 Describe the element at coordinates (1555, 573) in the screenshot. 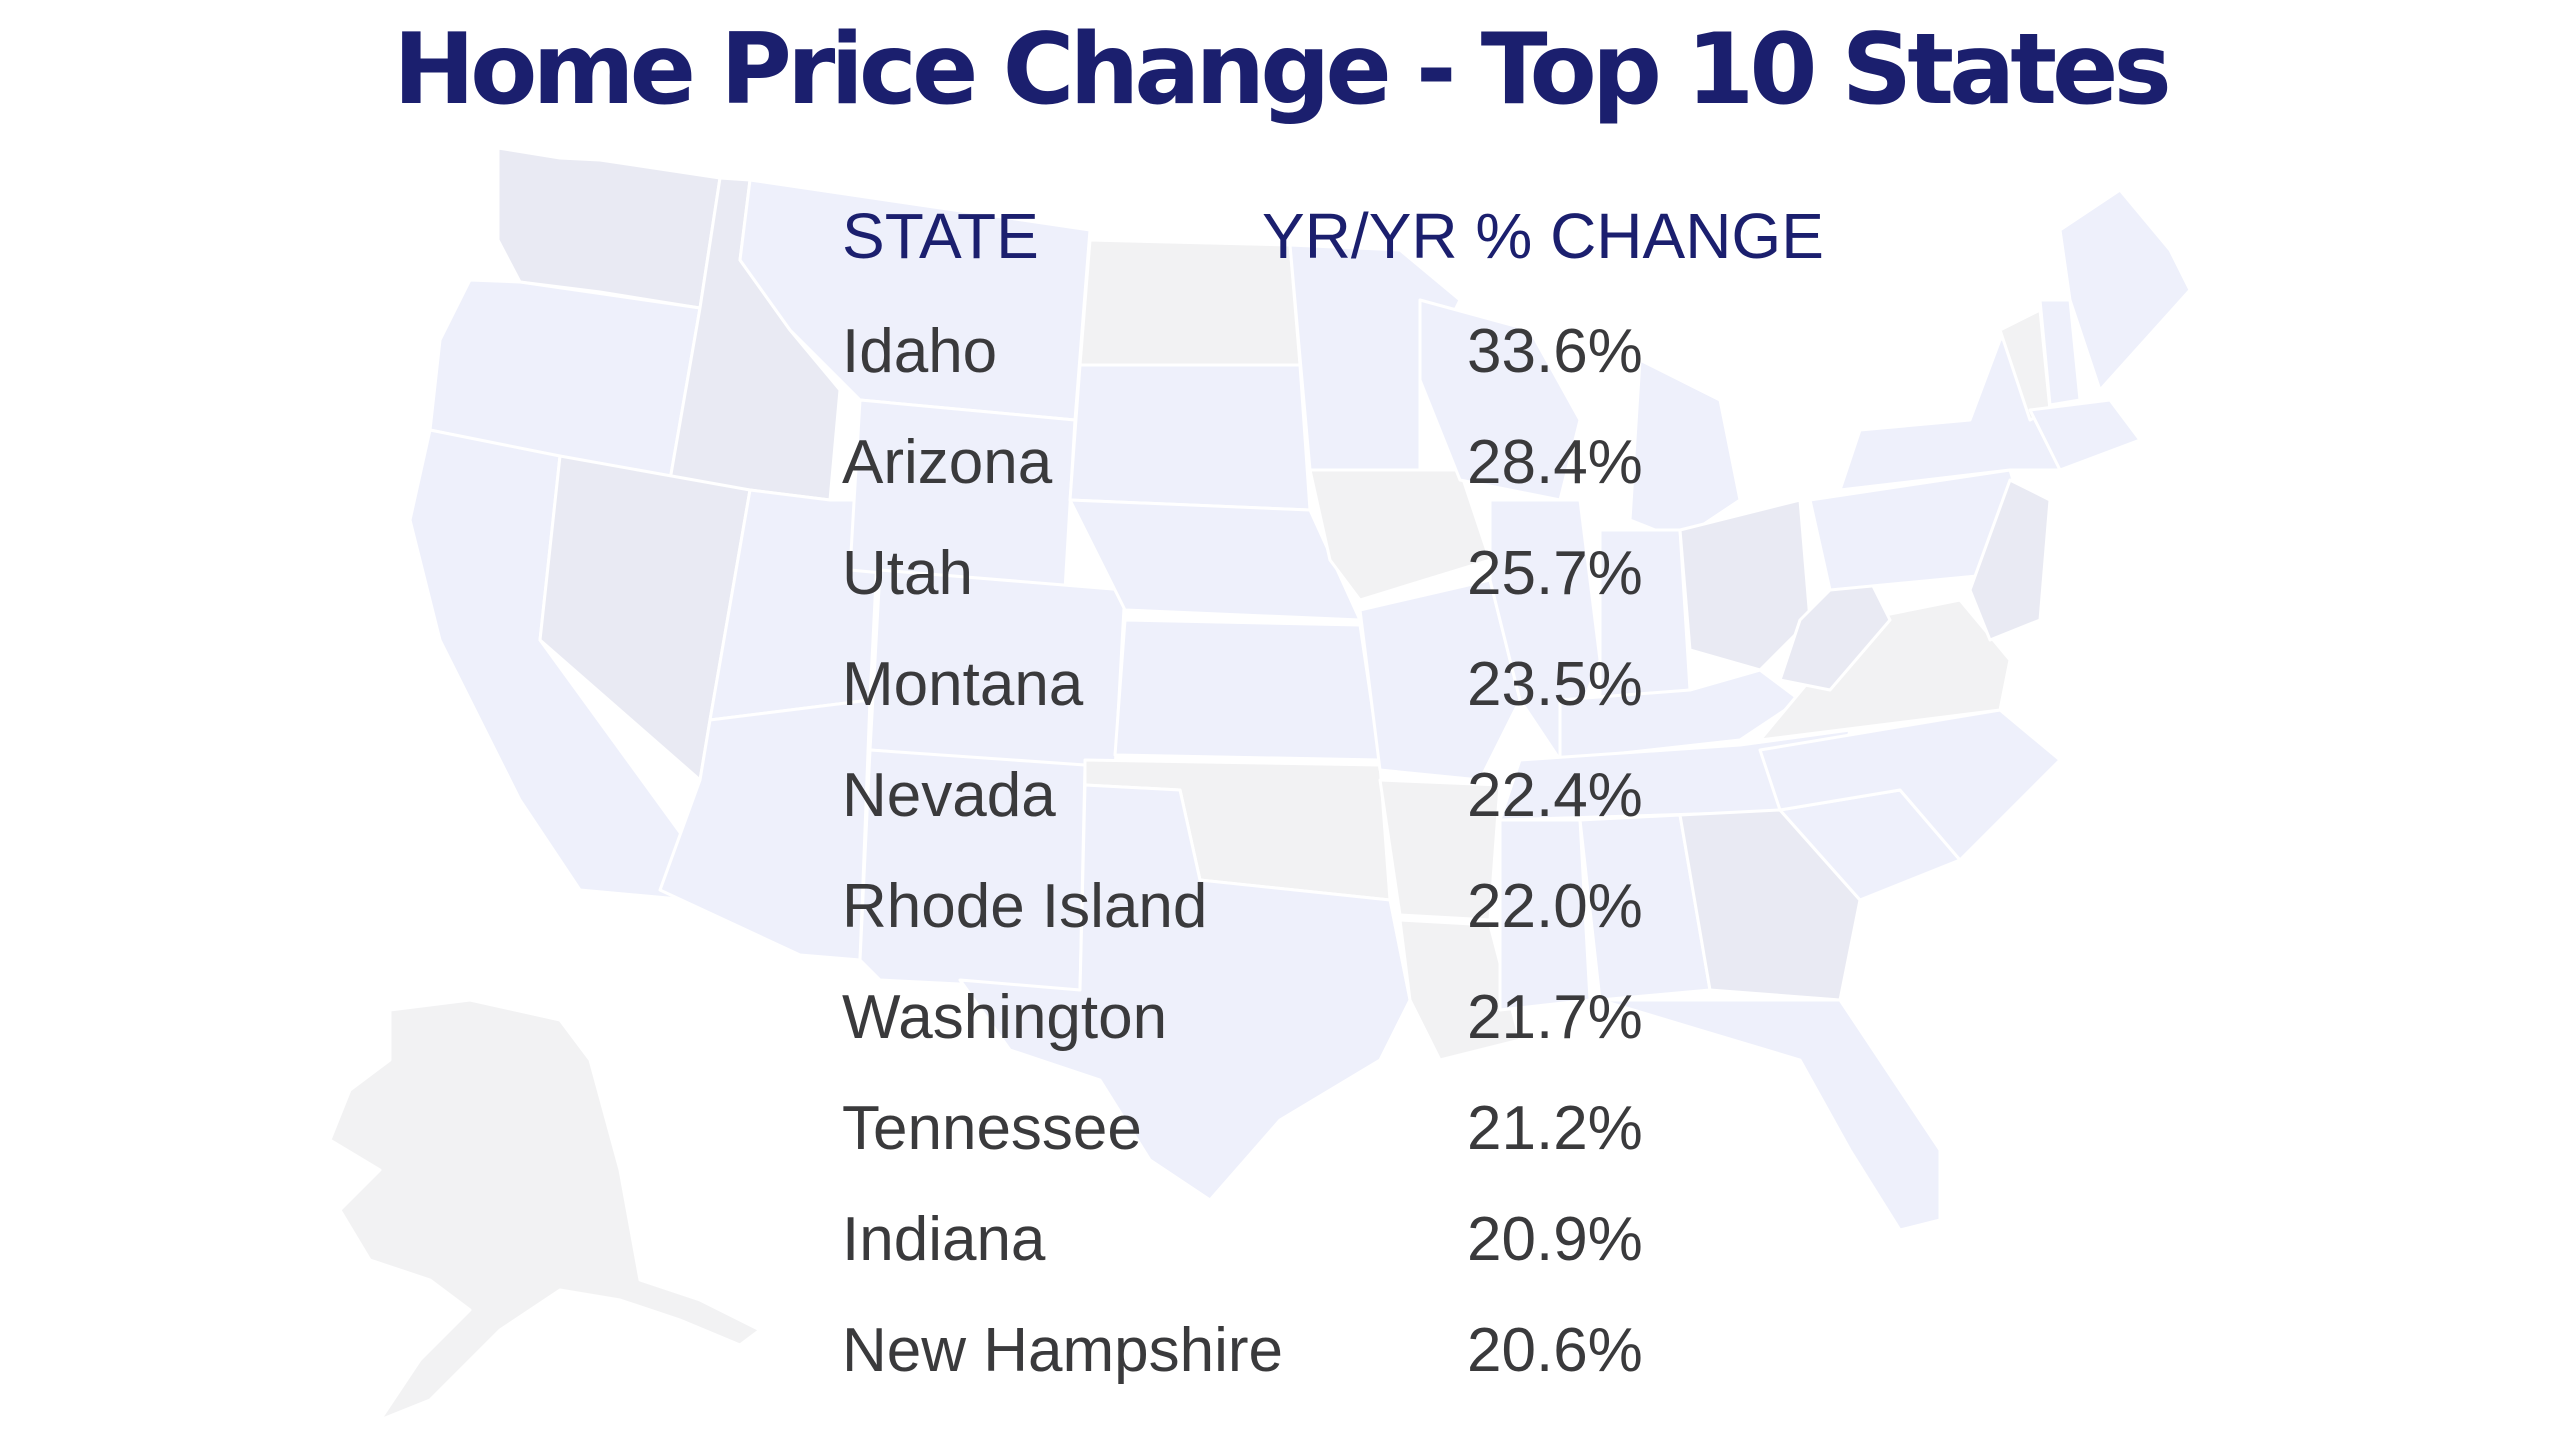

I see `table-cell-change: 25.7%` at that location.